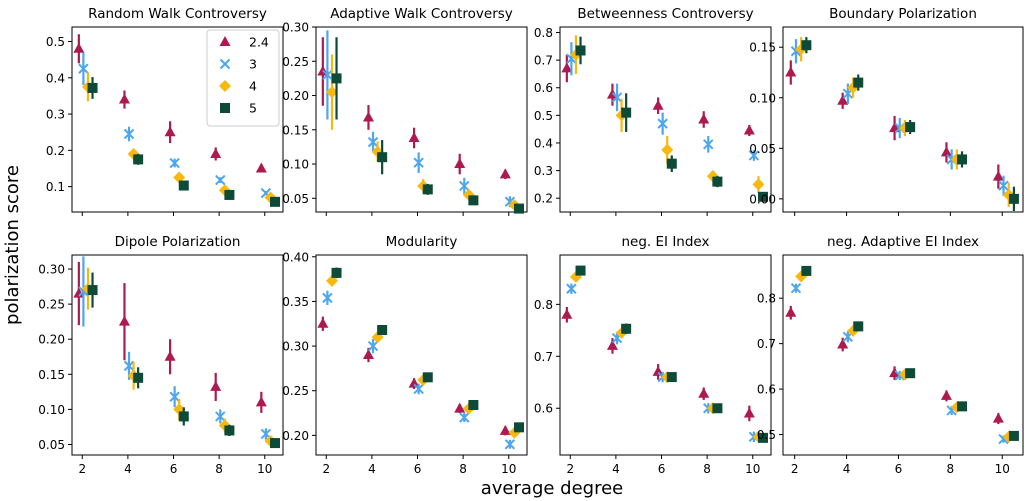 This screenshot has width=1032, height=501. What do you see at coordinates (259, 42) in the screenshot?
I see `legend-label: 2.4` at bounding box center [259, 42].